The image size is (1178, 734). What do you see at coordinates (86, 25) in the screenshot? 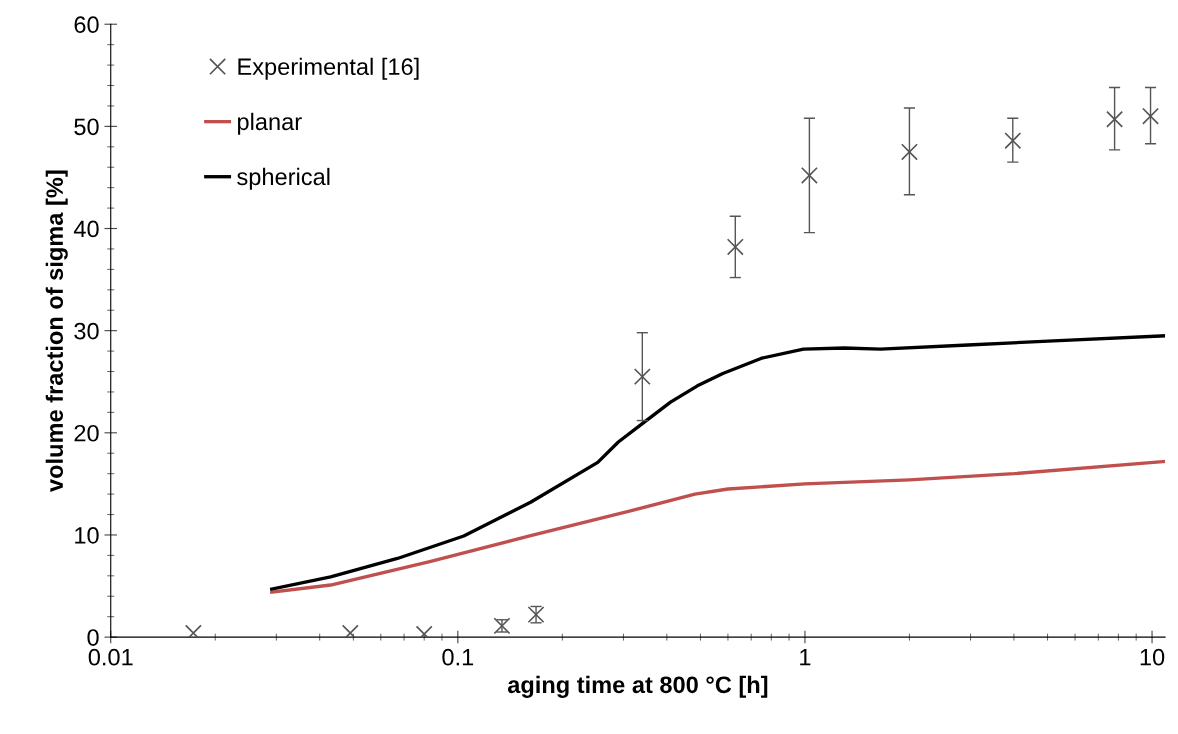
I see `y-tick-label: 60` at bounding box center [86, 25].